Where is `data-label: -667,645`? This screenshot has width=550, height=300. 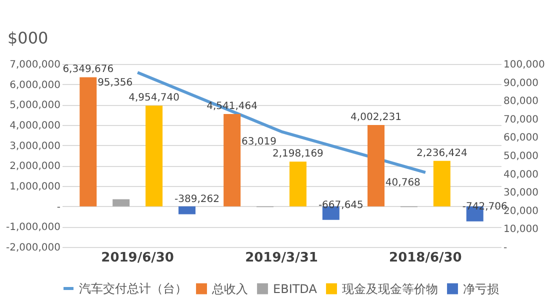 data-label: -667,645 is located at coordinates (341, 205).